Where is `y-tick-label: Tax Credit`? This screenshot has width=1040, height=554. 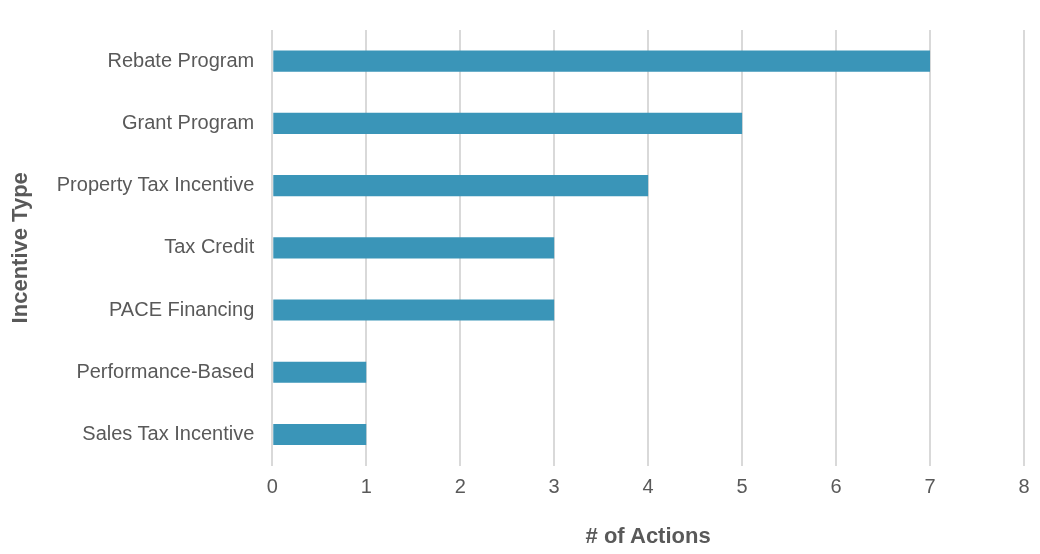
y-tick-label: Tax Credit is located at coordinates (209, 246).